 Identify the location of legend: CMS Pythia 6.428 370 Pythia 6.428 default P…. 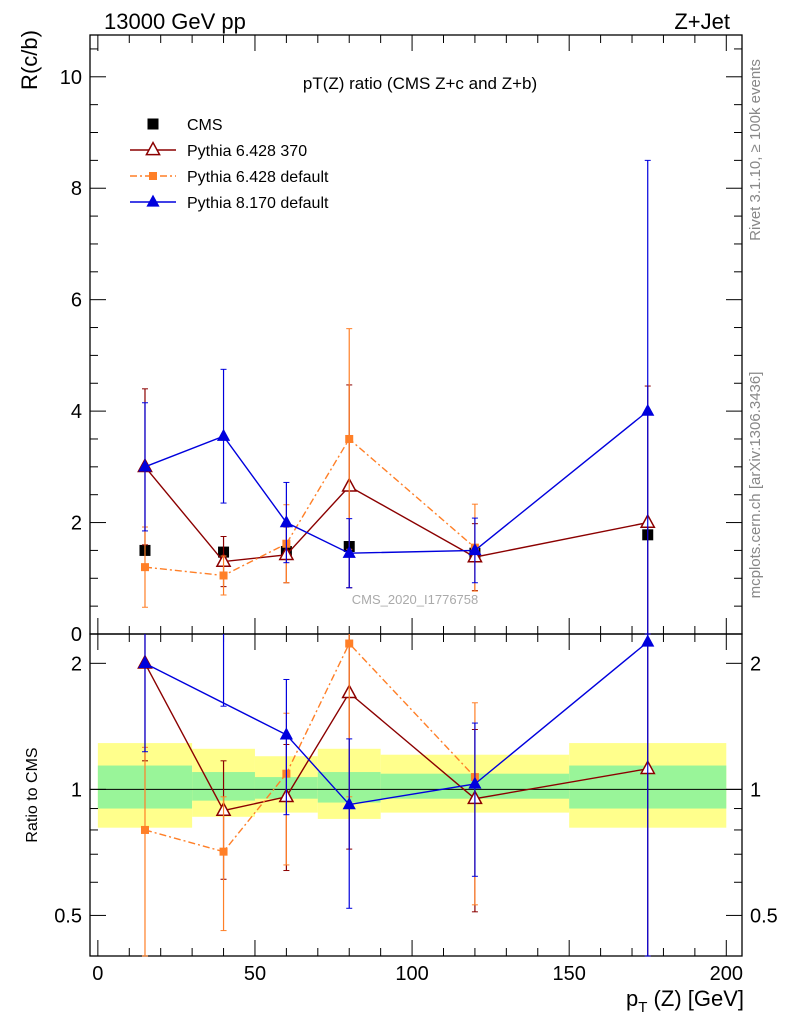
(229, 164).